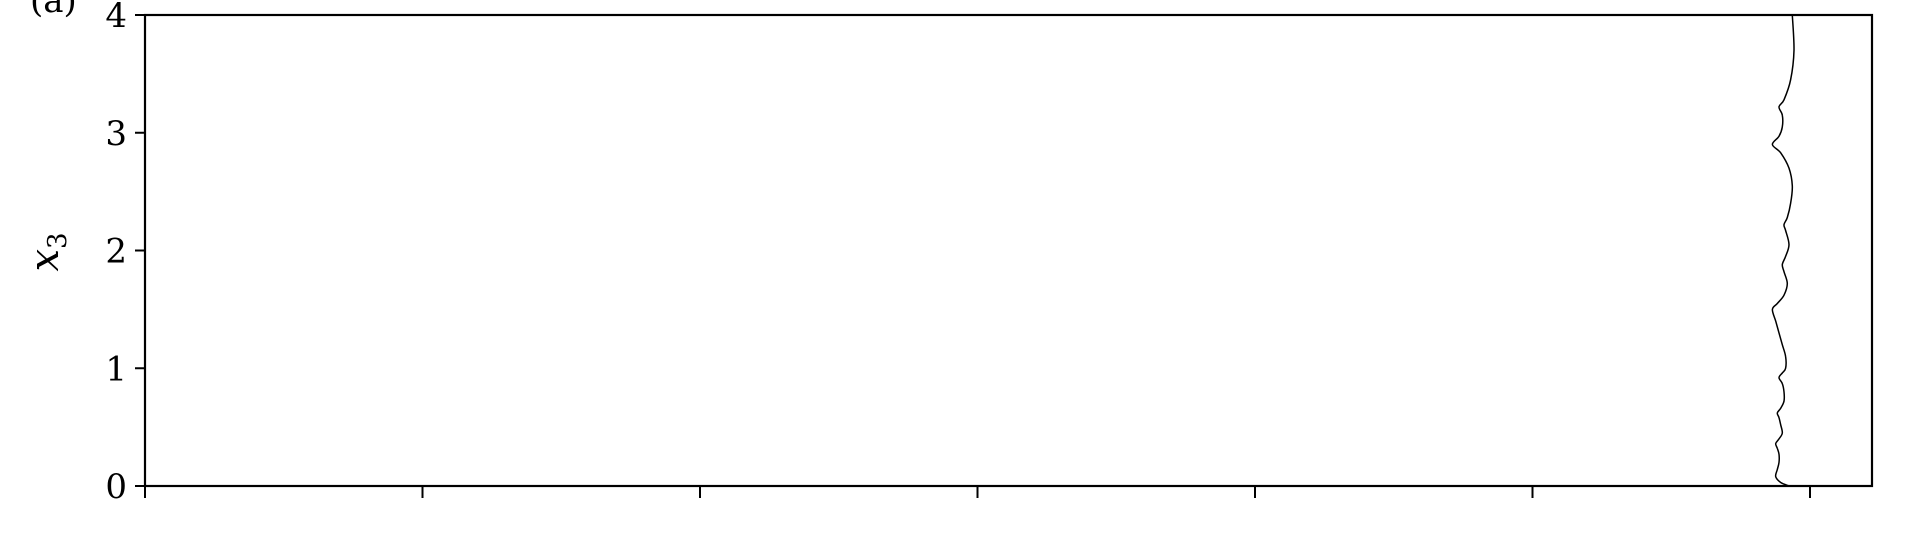 This screenshot has height=540, width=1920. I want to click on y-axis-label: x3, so click(47, 251).